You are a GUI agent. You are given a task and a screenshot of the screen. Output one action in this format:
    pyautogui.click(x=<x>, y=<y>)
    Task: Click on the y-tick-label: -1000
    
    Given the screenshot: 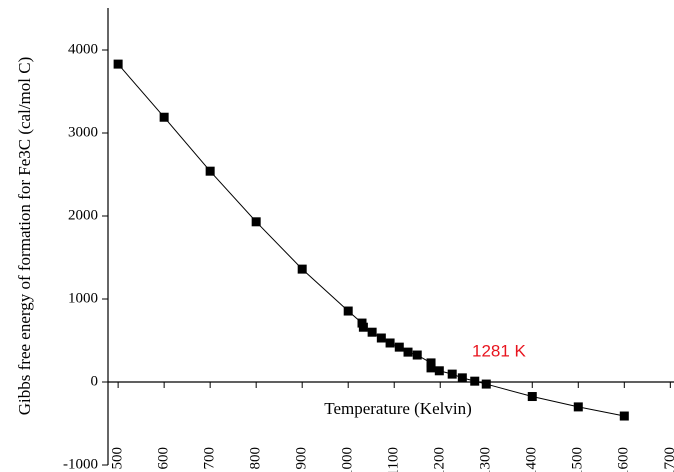 What is the action you would take?
    pyautogui.click(x=80, y=464)
    